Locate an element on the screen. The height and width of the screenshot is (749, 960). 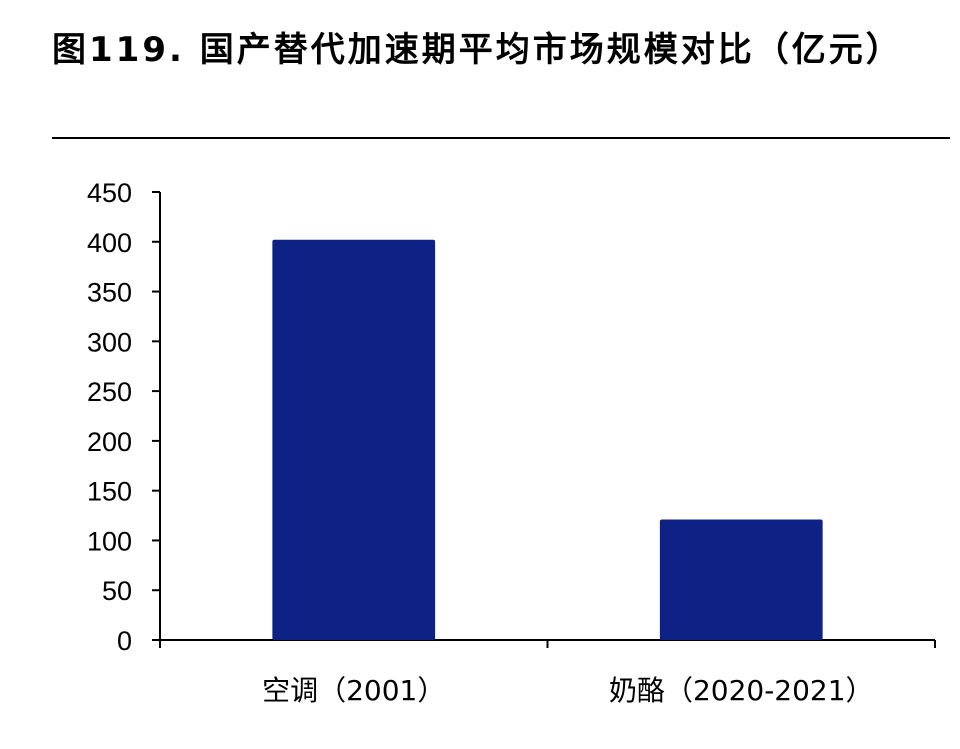
y-tick-label: 400 is located at coordinates (109, 243).